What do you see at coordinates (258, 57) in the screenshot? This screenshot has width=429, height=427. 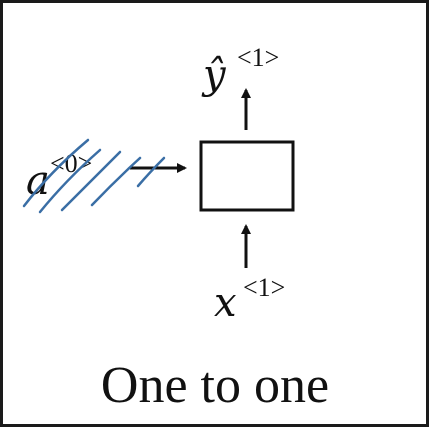 I see `output-label-superscript: <1>` at bounding box center [258, 57].